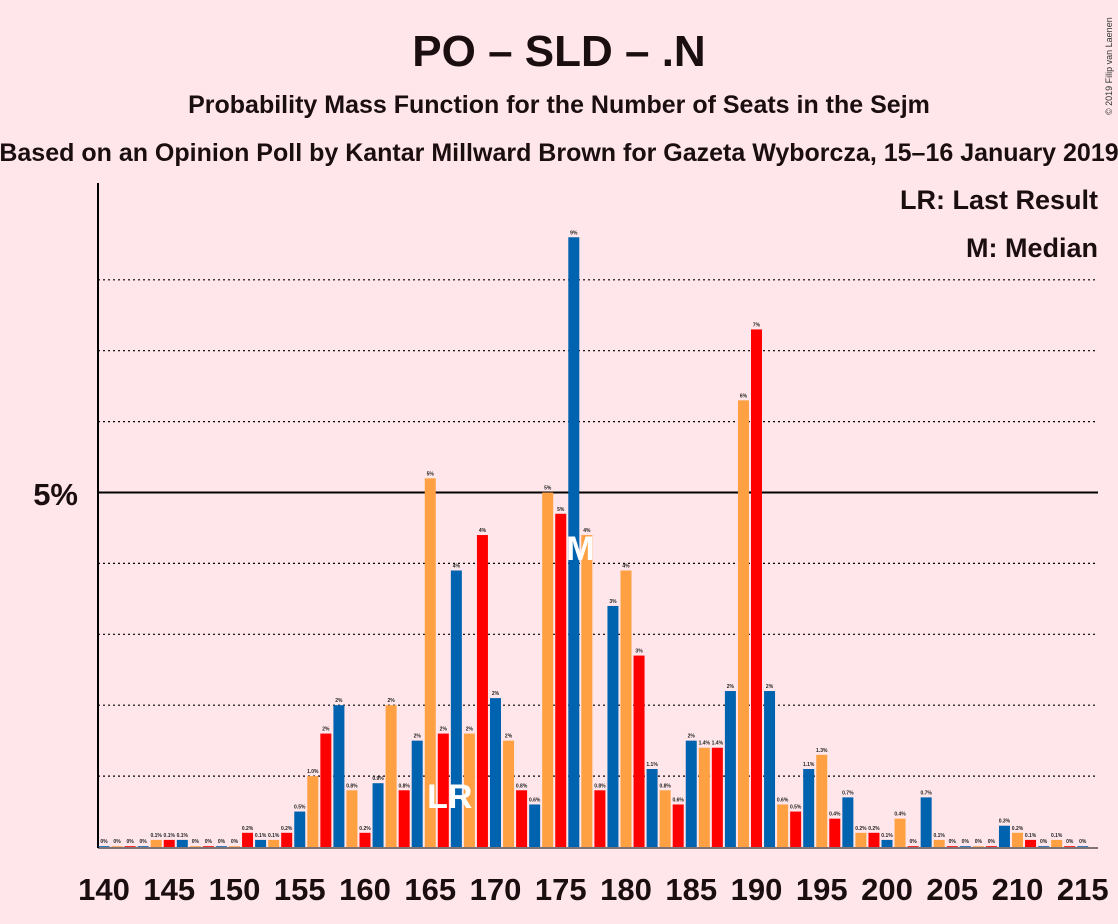 The image size is (1118, 924). I want to click on bar-label-seat-164: 2%, so click(418, 737).